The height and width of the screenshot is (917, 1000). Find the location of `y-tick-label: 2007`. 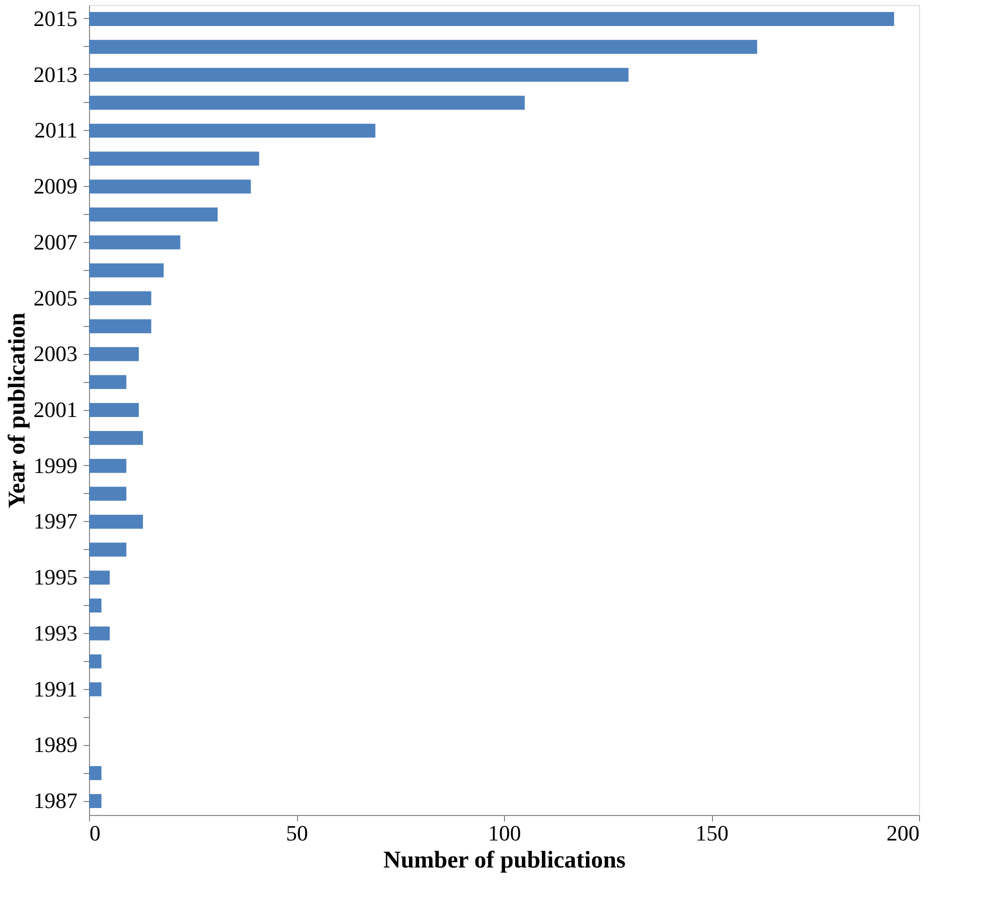

y-tick-label: 2007 is located at coordinates (56, 241).